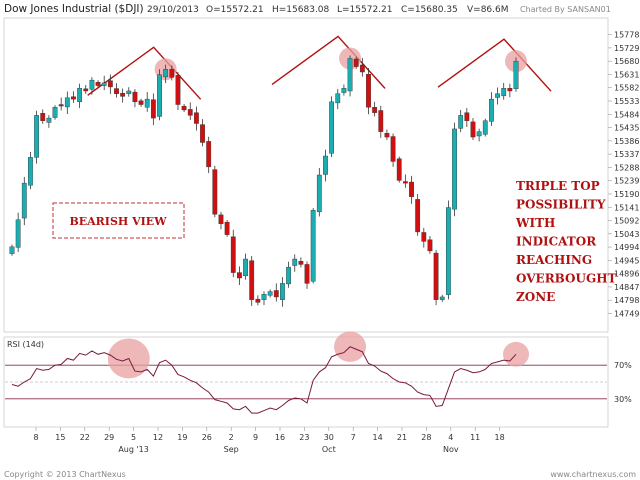 The height and width of the screenshot is (480, 640). What do you see at coordinates (626, 167) in the screenshot?
I see `price-tick-label: 15288` at bounding box center [626, 167].